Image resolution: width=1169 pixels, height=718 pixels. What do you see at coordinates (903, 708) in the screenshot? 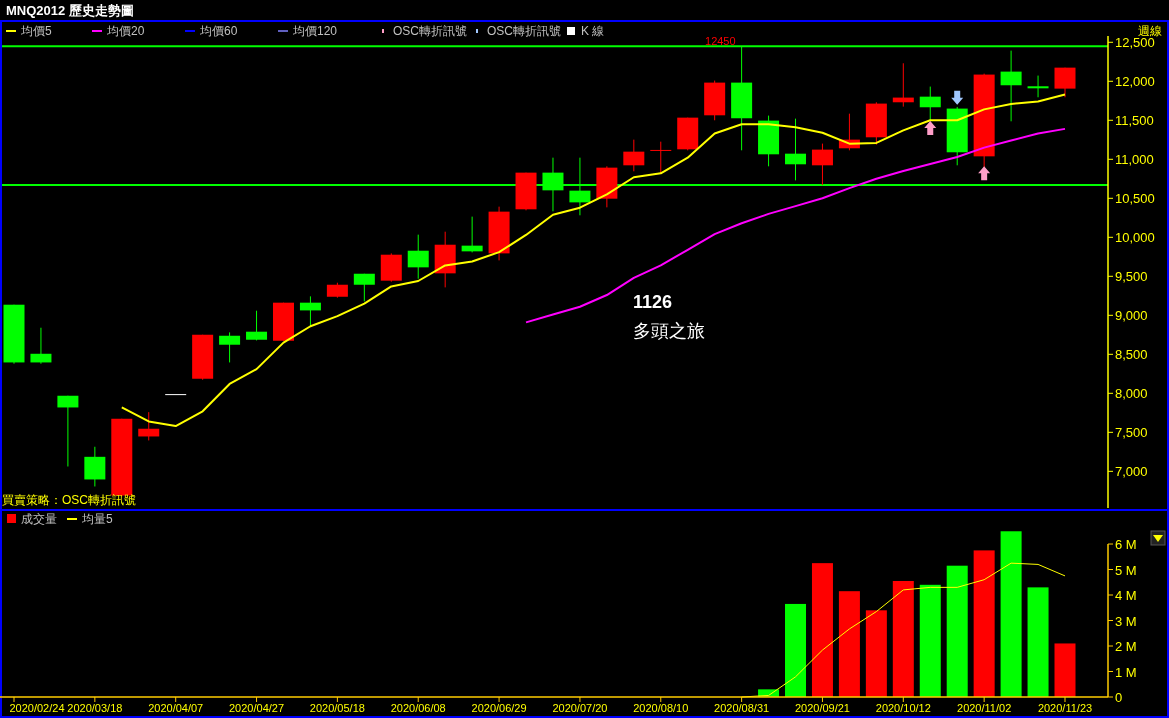
I see `x-tick-label: 2020/10/12` at bounding box center [903, 708].